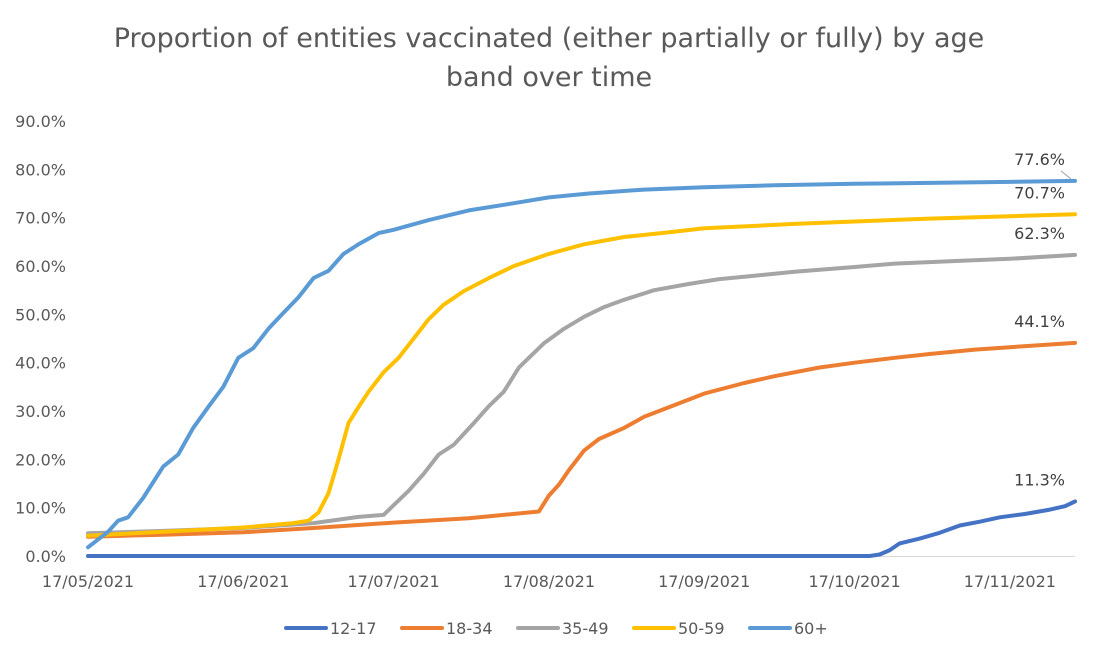  What do you see at coordinates (1039, 321) in the screenshot?
I see `end-label-18-34: 44.1%` at bounding box center [1039, 321].